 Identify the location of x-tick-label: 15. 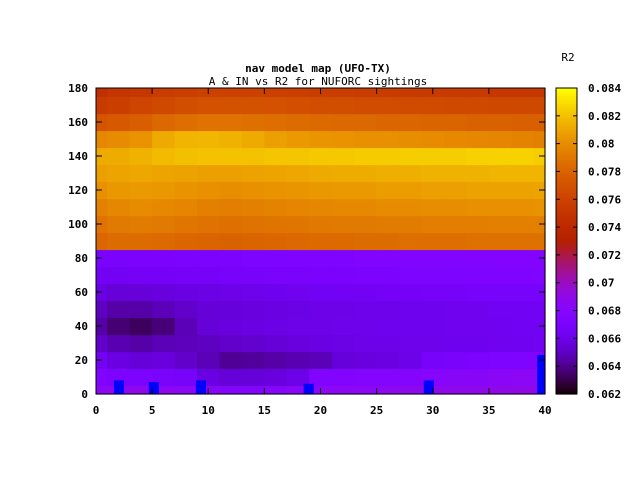
(264, 410).